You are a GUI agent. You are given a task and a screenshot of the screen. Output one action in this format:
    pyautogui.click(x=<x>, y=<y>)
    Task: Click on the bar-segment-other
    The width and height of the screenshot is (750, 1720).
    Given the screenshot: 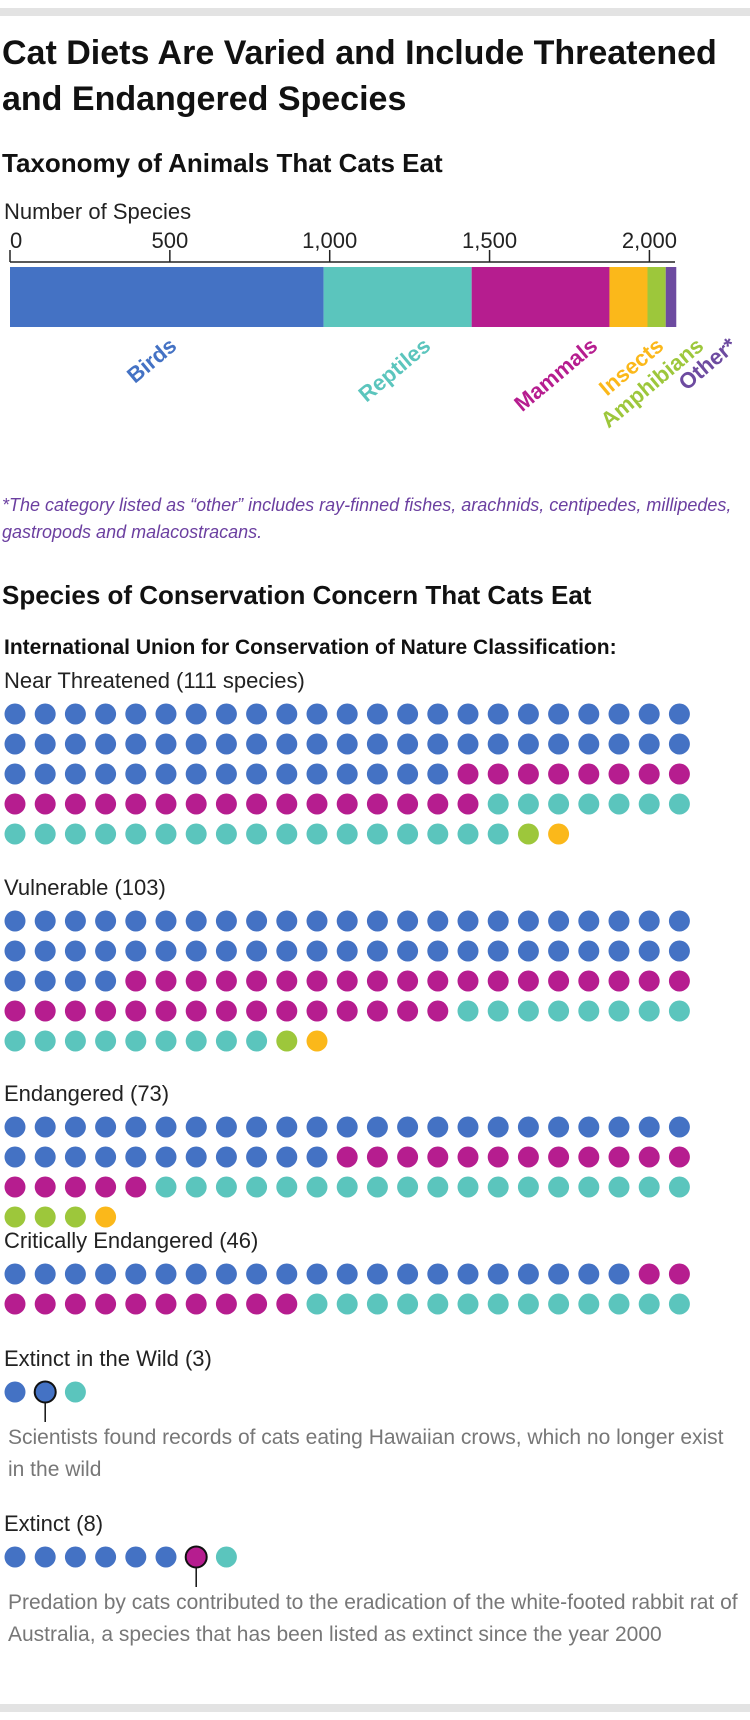 What is the action you would take?
    pyautogui.click(x=671, y=297)
    